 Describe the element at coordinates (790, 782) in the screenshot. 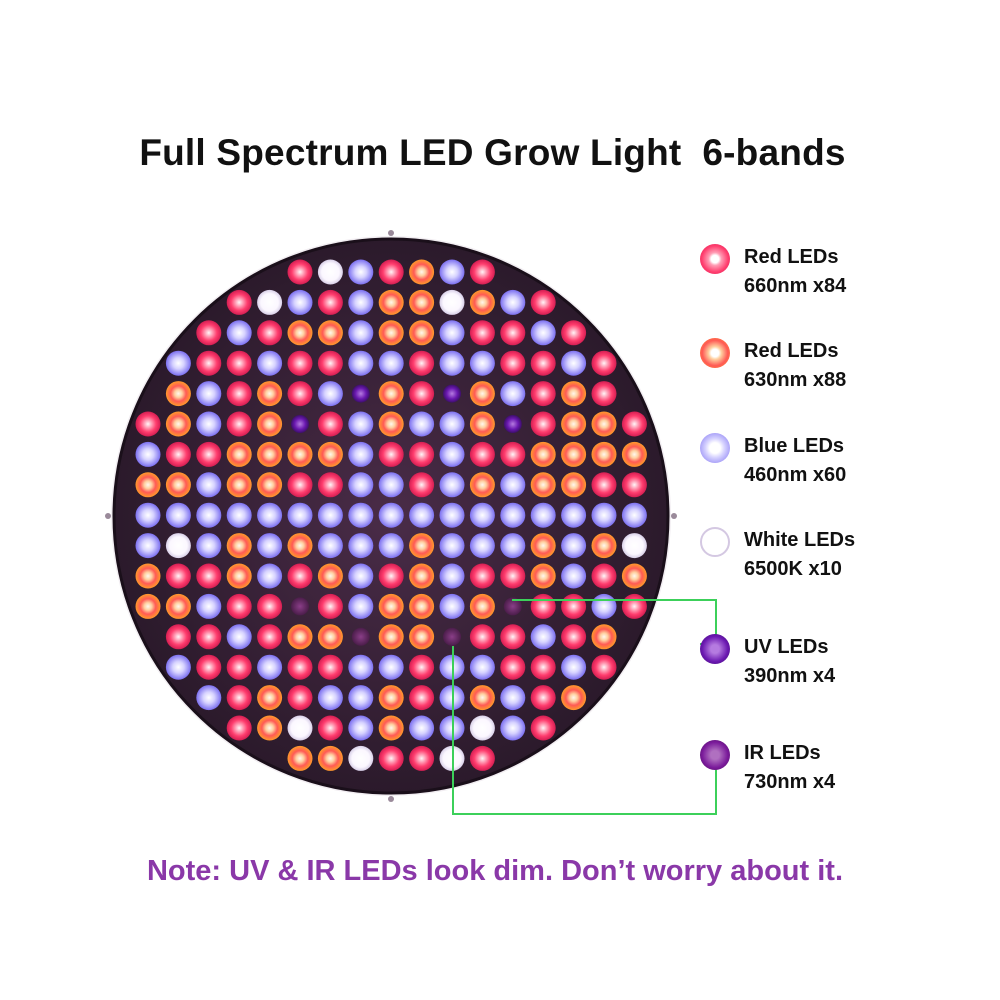

I see `legend-spec: 730nm x4` at that location.